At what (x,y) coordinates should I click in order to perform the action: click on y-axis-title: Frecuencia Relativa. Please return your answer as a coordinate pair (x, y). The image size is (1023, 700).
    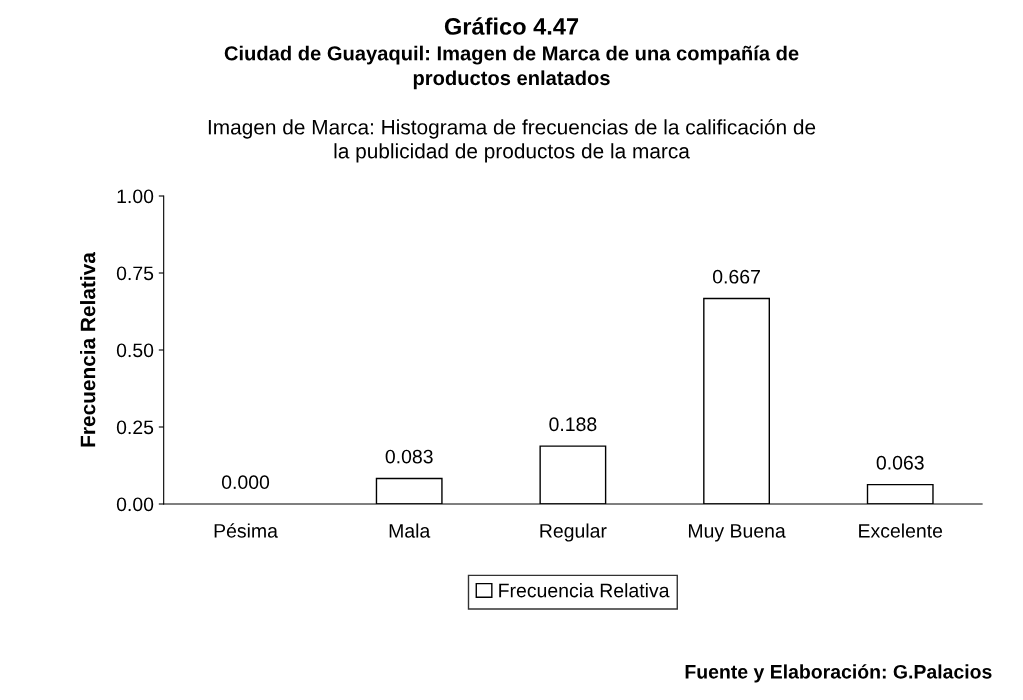
    Looking at the image, I should click on (88, 349).